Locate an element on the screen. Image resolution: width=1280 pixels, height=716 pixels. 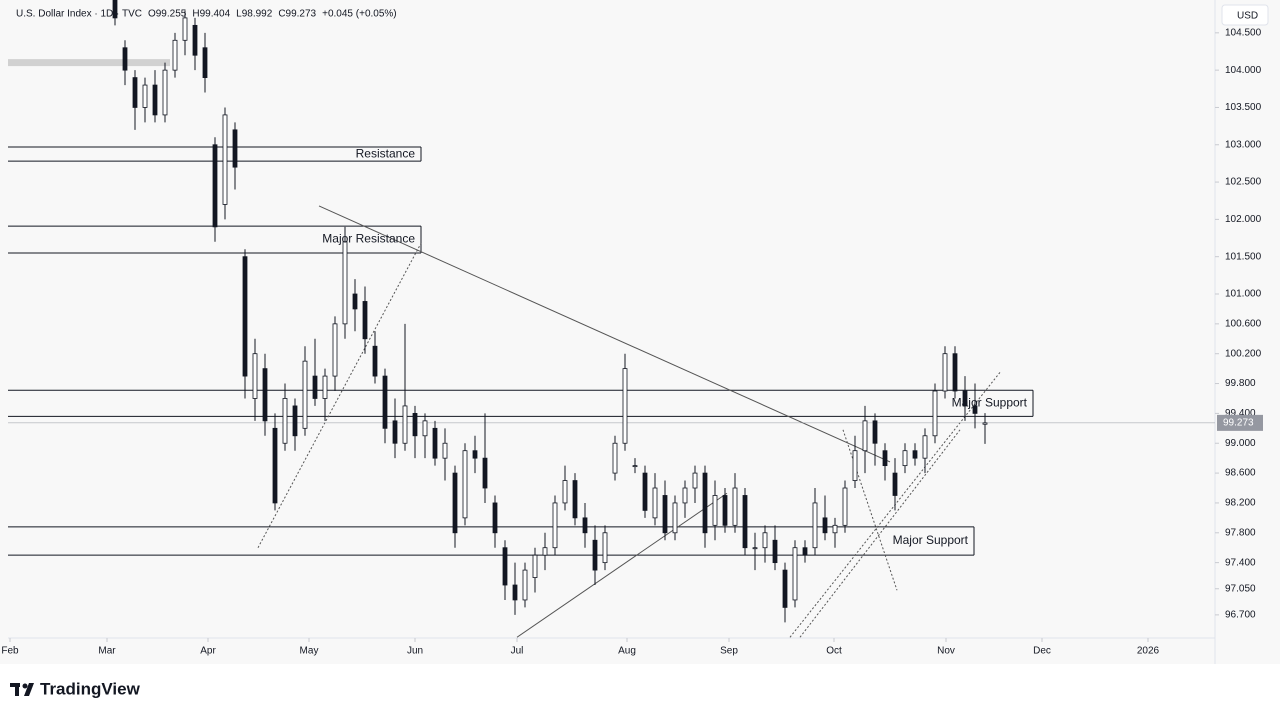
currency-box is located at coordinates (1245, 15).